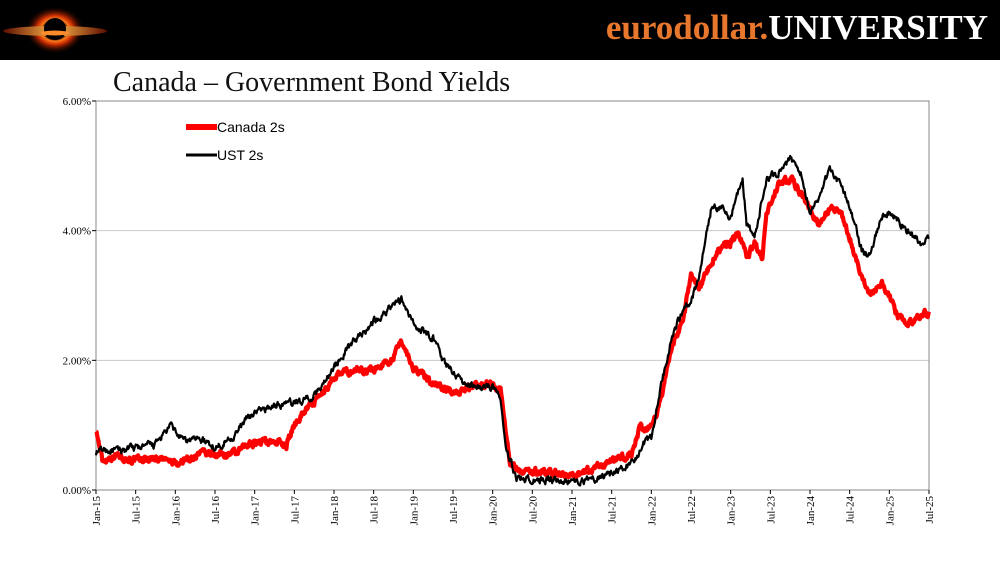  What do you see at coordinates (77, 491) in the screenshot?
I see `y-tick-label: 0.00%` at bounding box center [77, 491].